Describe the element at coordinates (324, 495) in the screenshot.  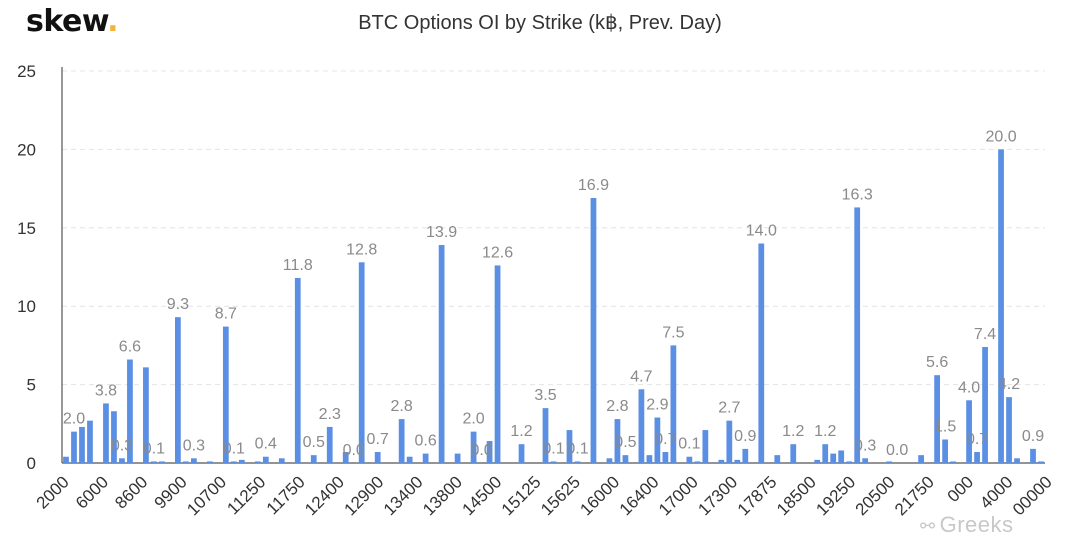
I see `x-tick-label: 12400` at that location.